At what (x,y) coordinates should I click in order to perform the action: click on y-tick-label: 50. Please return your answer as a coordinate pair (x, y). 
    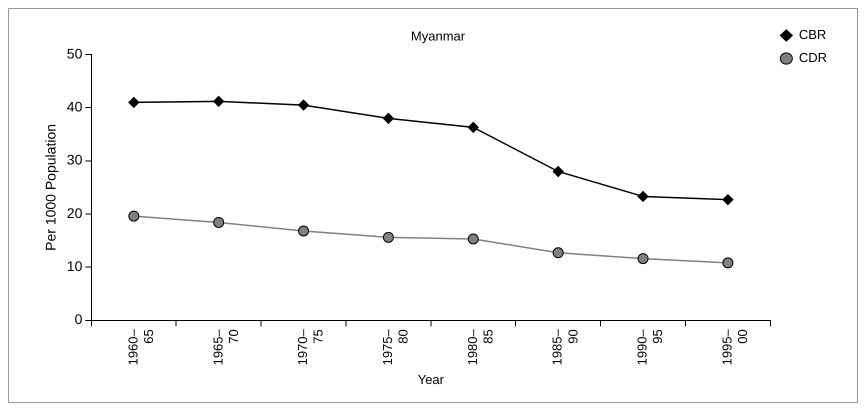
    Looking at the image, I should click on (74, 53).